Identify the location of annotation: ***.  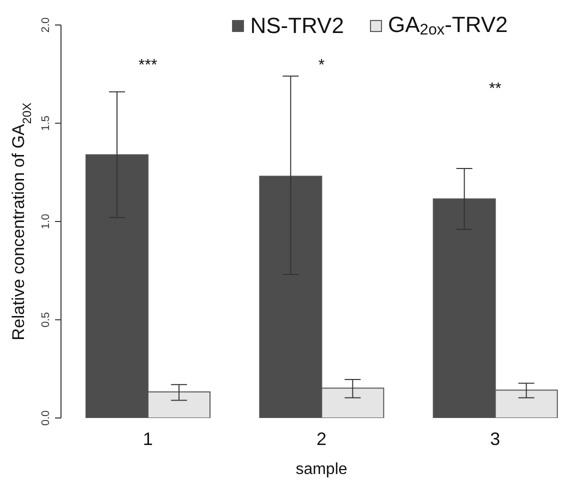
(148, 65).